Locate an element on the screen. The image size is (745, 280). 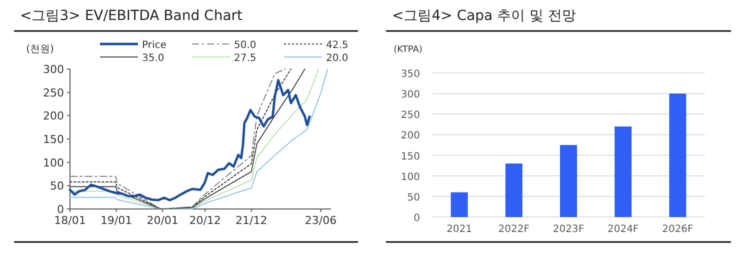
line-series is located at coordinates (189, 140).